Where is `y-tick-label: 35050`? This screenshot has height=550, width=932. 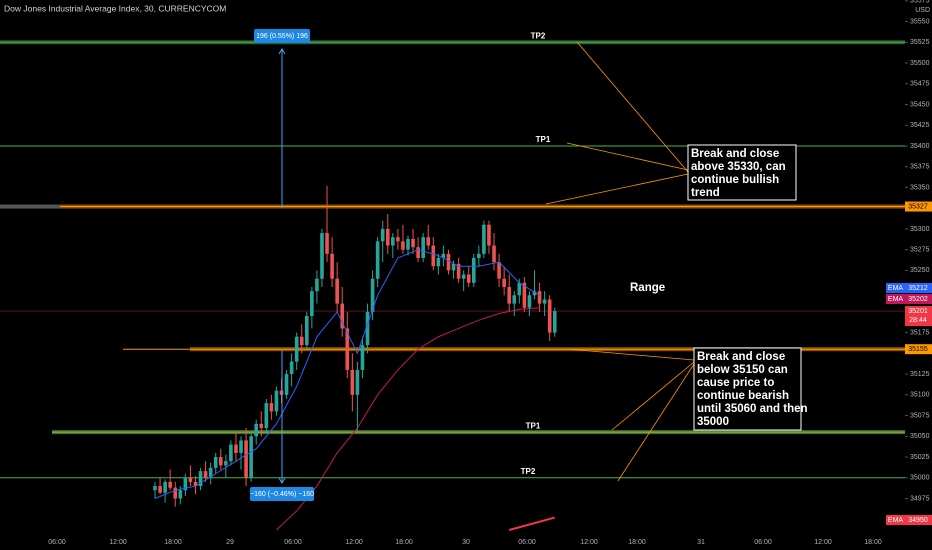
y-tick-label: 35050 is located at coordinates (920, 436).